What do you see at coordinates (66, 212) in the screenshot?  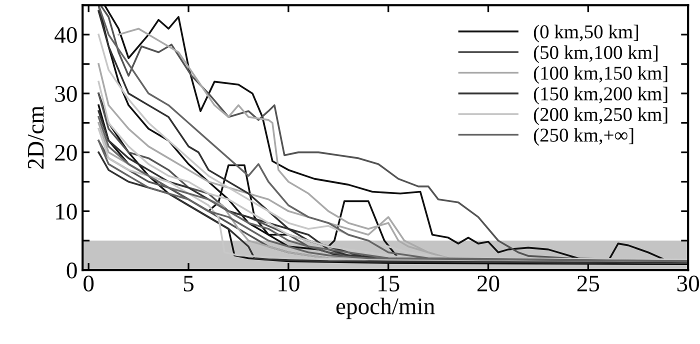 I see `y-tick-label: 10` at bounding box center [66, 212].